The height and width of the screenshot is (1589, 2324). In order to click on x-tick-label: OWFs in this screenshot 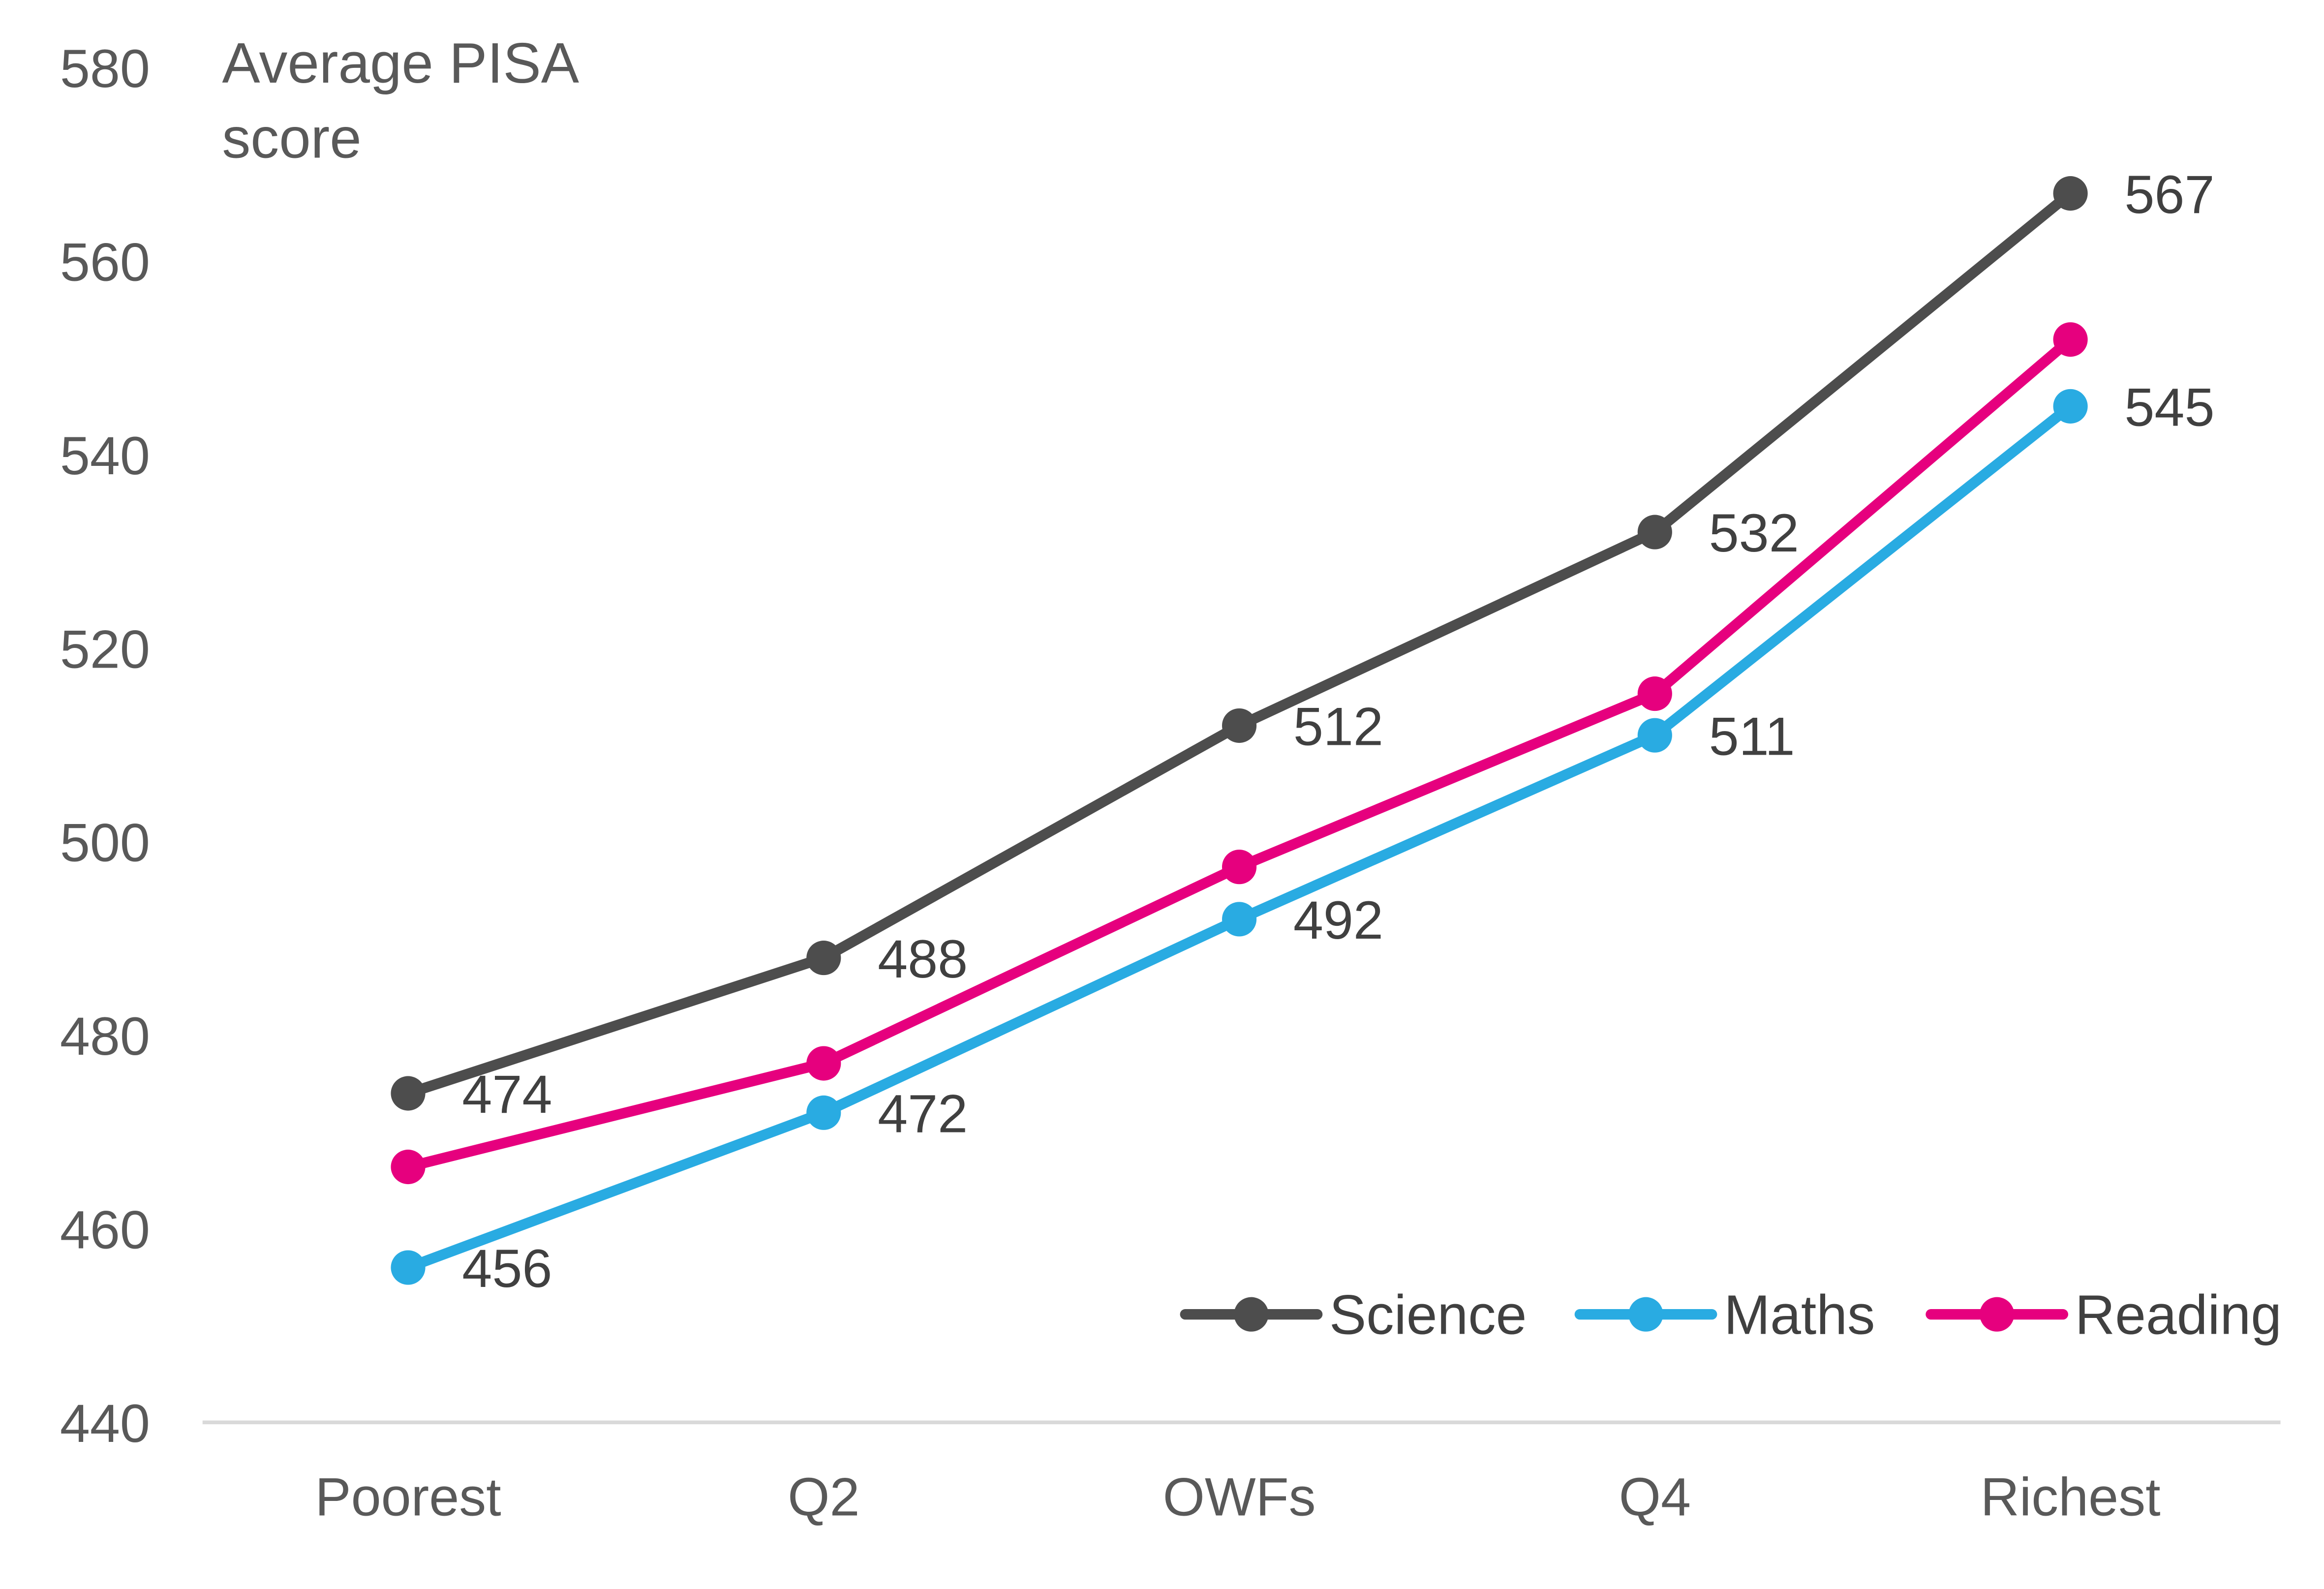, I will do `click(1239, 1497)`.